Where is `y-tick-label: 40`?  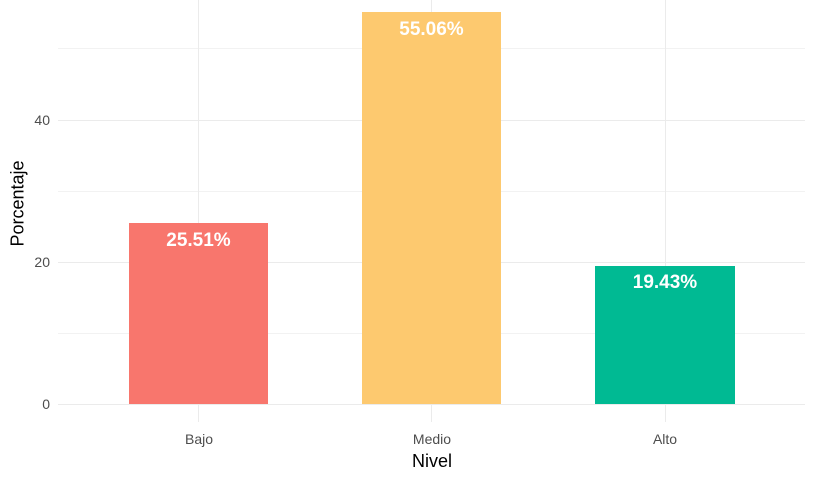 y-tick-label: 40 is located at coordinates (42, 120).